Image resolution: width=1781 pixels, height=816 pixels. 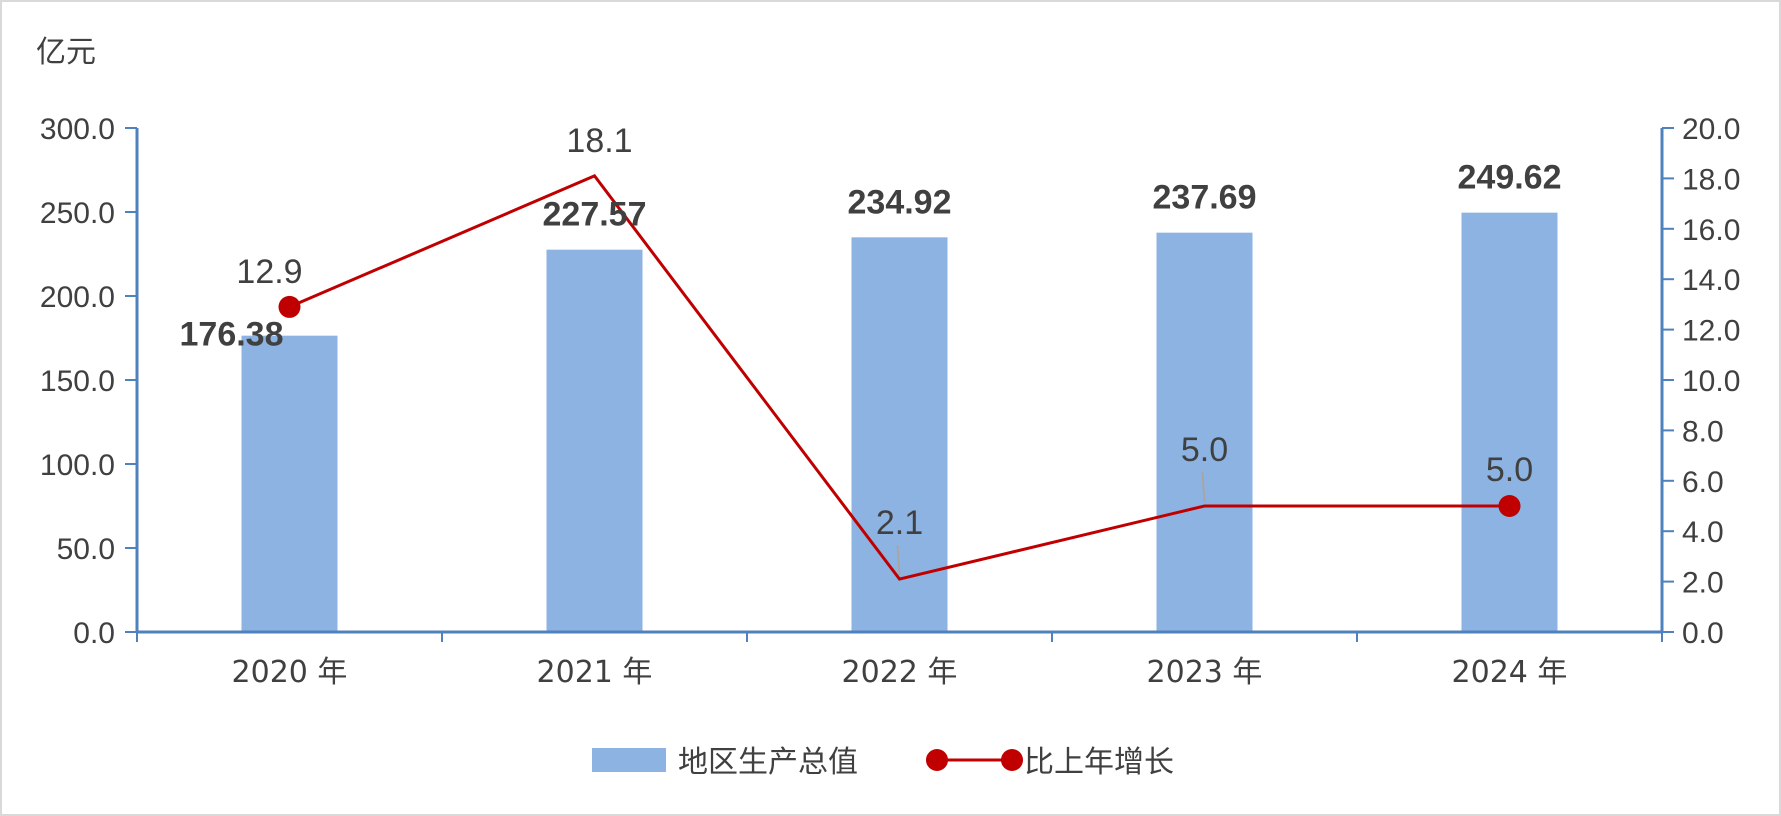 What do you see at coordinates (599, 141) in the screenshot?
I see `line-value-label: 18.1` at bounding box center [599, 141].